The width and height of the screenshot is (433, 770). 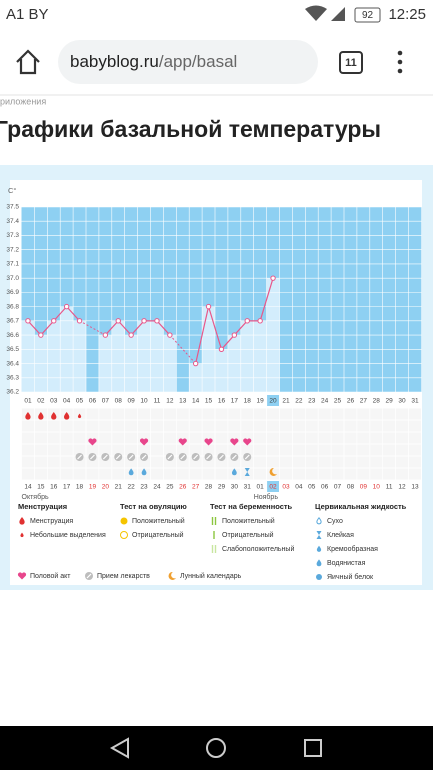 I want to click on legend-item: Половой акт, so click(x=50, y=576).